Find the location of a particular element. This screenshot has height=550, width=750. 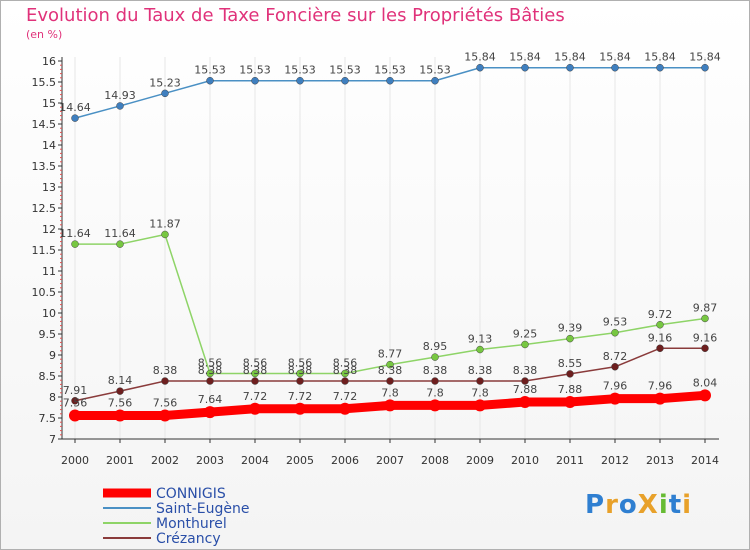

y-tick-label: 15 is located at coordinates (49, 103).